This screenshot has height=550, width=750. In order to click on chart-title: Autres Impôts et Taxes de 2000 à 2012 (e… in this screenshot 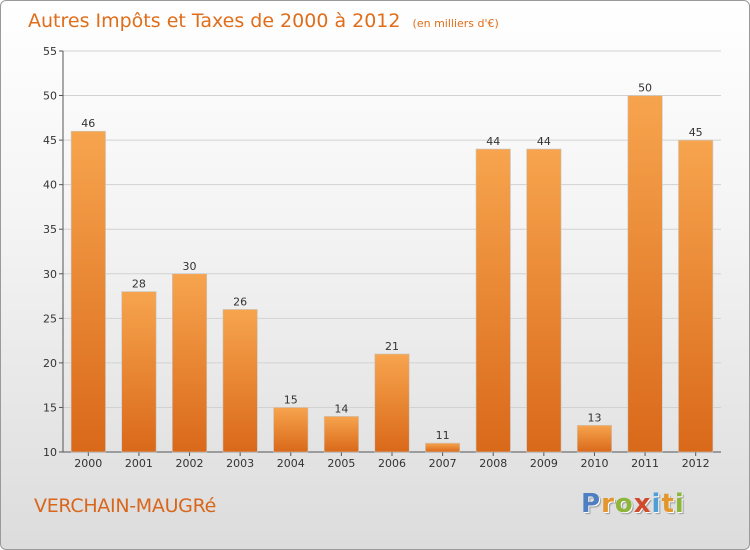, I will do `click(263, 21)`.